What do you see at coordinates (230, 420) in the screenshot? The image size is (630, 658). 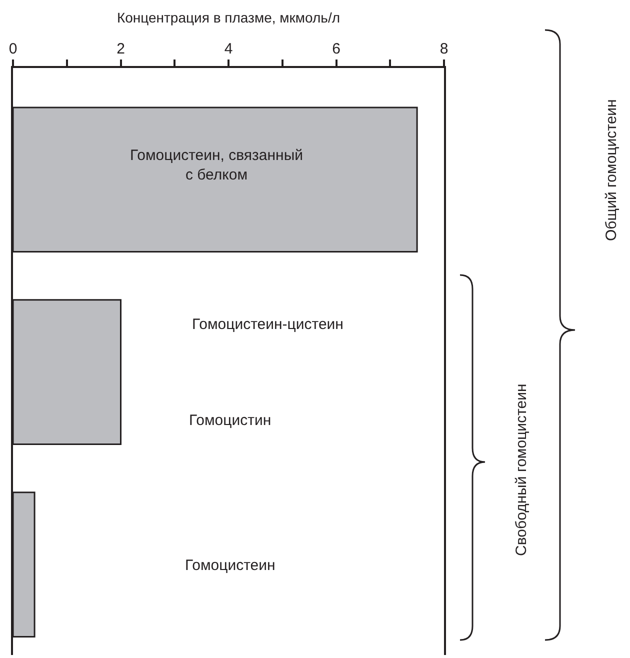 I see `annotation: Гомоцистин` at bounding box center [230, 420].